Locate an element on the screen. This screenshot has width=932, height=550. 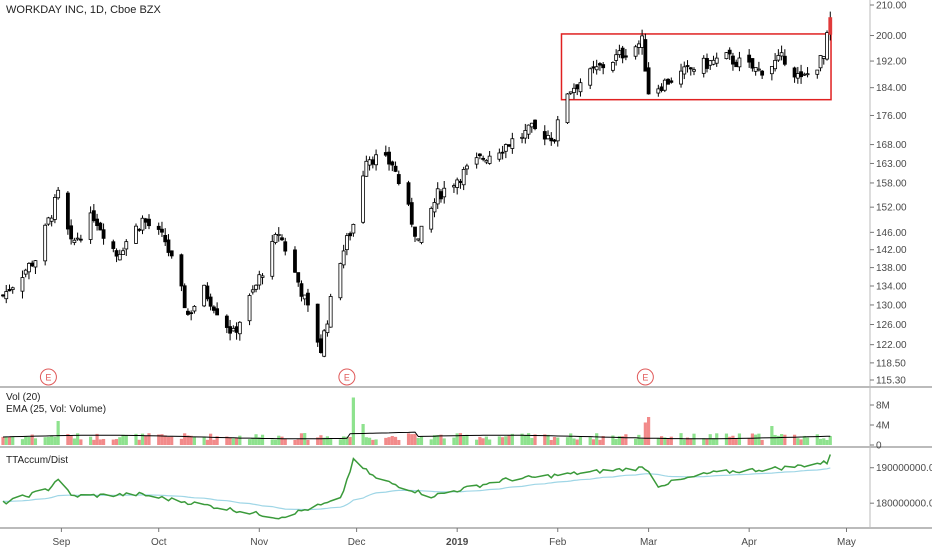
price-tick-label: 176.00 is located at coordinates (891, 116).